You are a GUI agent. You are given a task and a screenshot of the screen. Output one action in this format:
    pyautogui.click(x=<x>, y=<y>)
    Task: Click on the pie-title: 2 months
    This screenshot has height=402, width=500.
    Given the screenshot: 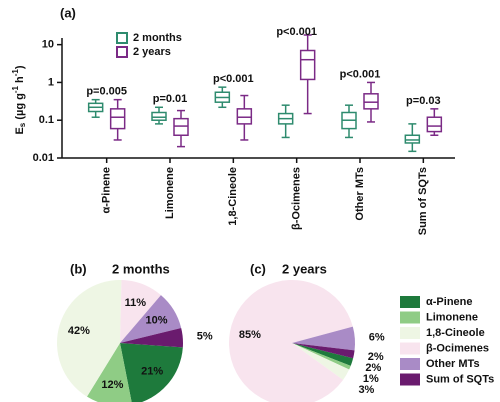 What is the action you would take?
    pyautogui.click(x=141, y=268)
    